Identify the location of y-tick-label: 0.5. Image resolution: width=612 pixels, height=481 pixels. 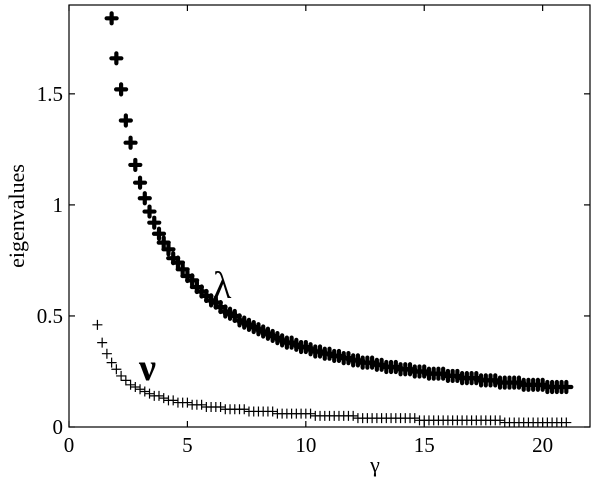
(50, 316).